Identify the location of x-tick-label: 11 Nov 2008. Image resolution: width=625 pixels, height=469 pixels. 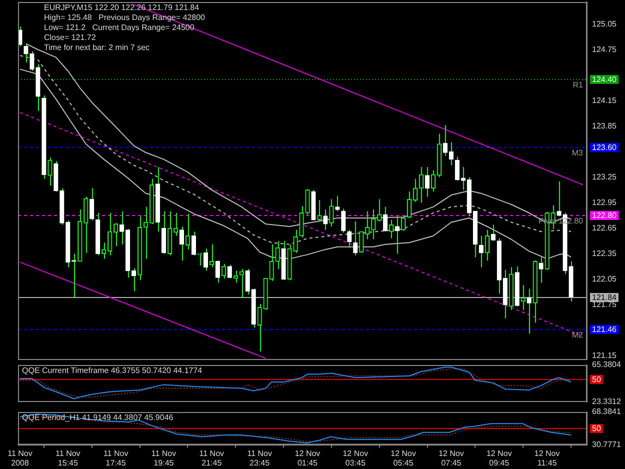
(20, 458).